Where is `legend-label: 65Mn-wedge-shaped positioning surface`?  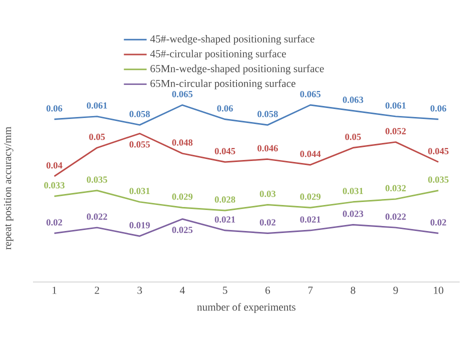 legend-label: 65Mn-wedge-shaped positioning surface is located at coordinates (237, 69).